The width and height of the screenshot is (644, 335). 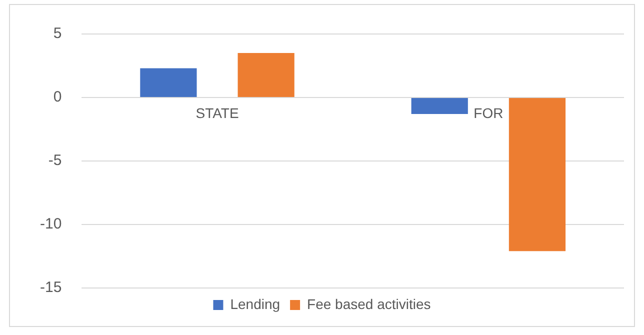 What do you see at coordinates (57, 97) in the screenshot?
I see `y-tick-label: 0` at bounding box center [57, 97].